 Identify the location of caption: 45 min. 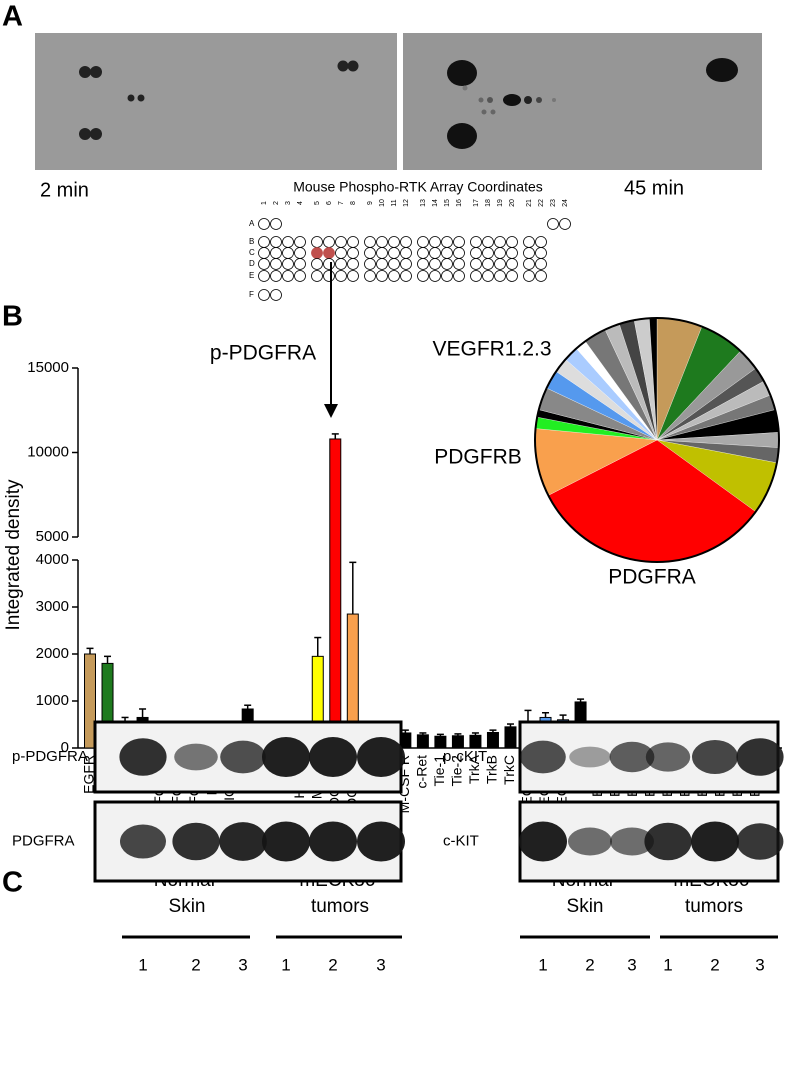
(654, 188).